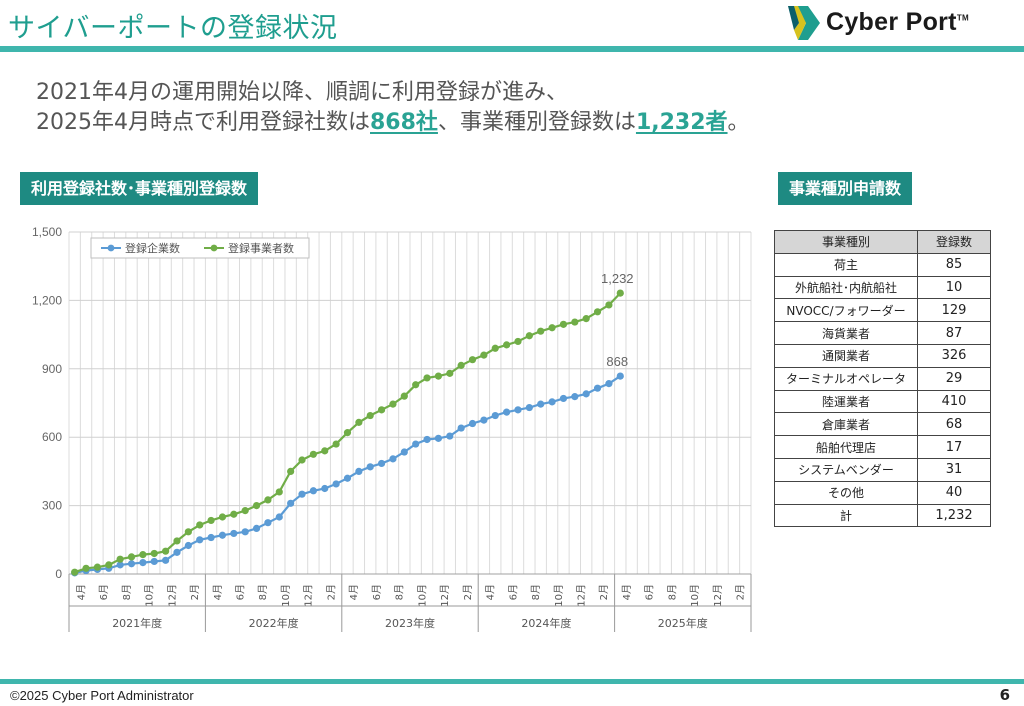 The height and width of the screenshot is (706, 1024). Describe the element at coordinates (200, 248) in the screenshot. I see `legend-box` at that location.